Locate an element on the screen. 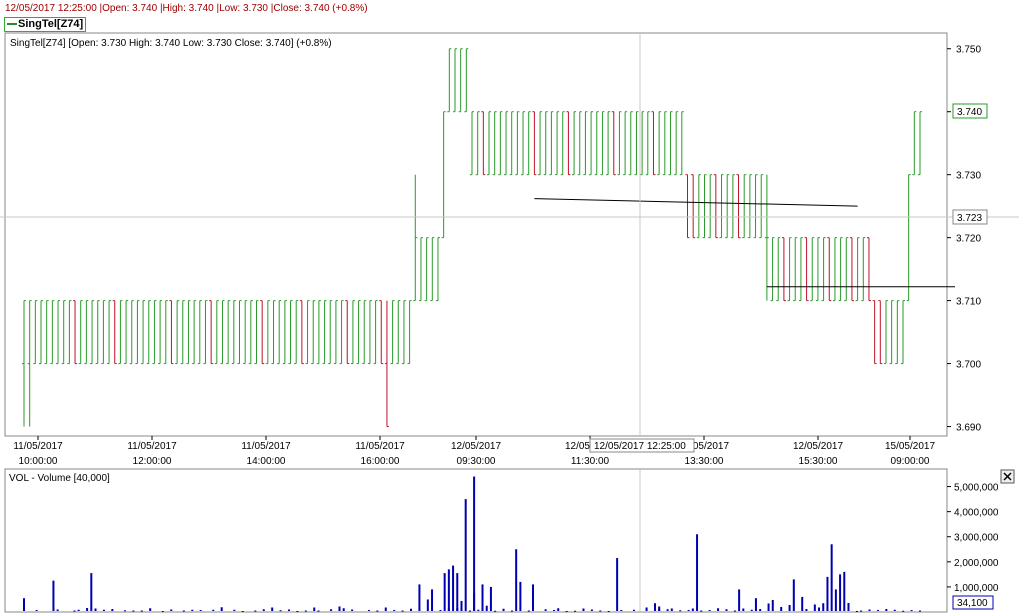 Image resolution: width=1019 pixels, height=614 pixels. volume-close-button is located at coordinates (1007, 476).